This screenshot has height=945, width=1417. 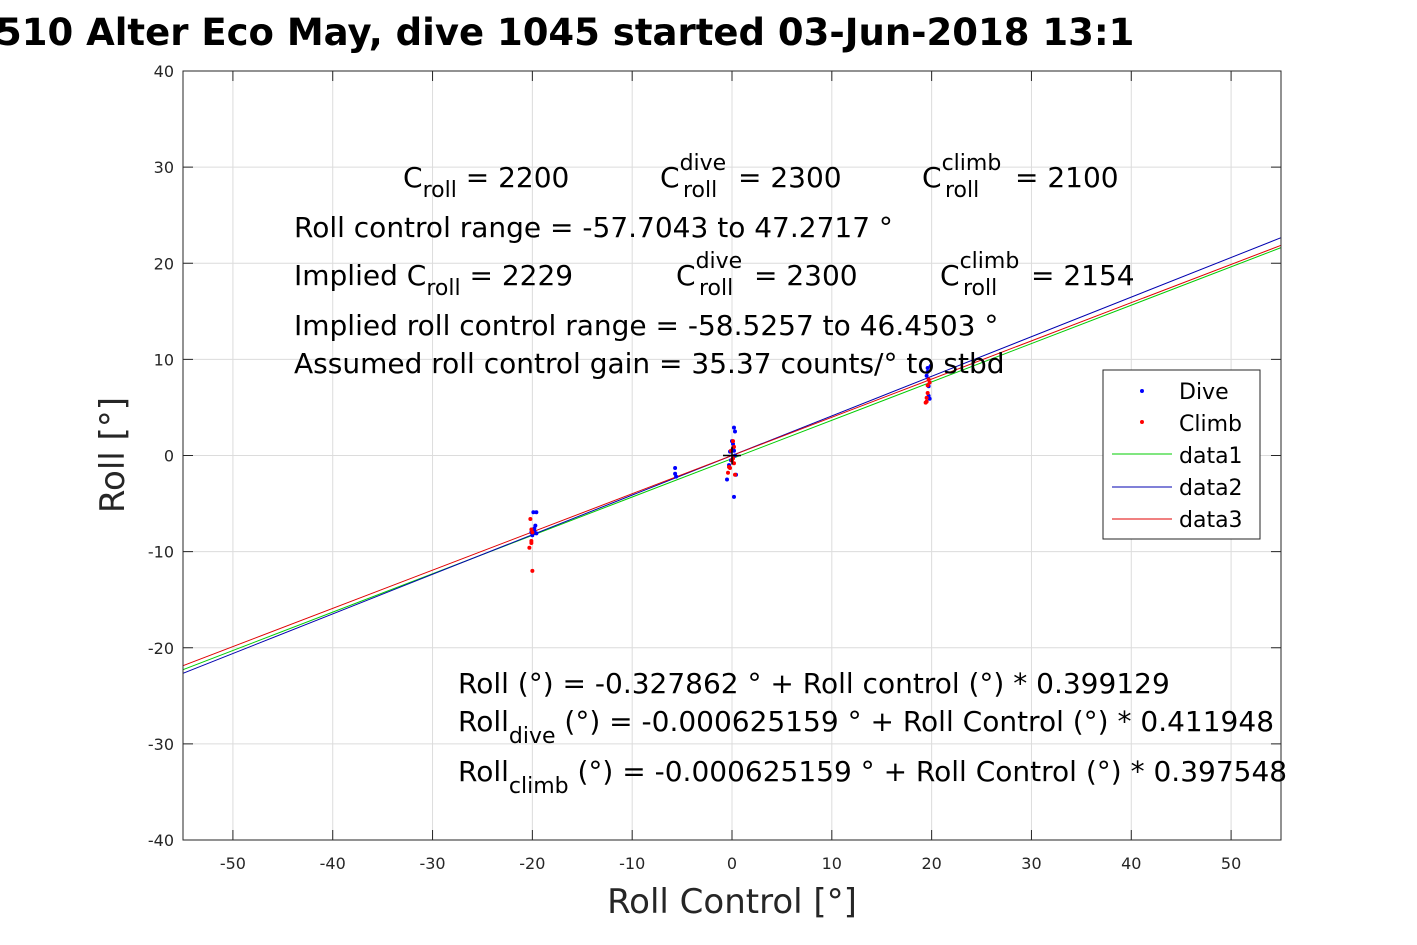 What do you see at coordinates (1204, 392) in the screenshot?
I see `legend-label-dive: Dive` at bounding box center [1204, 392].